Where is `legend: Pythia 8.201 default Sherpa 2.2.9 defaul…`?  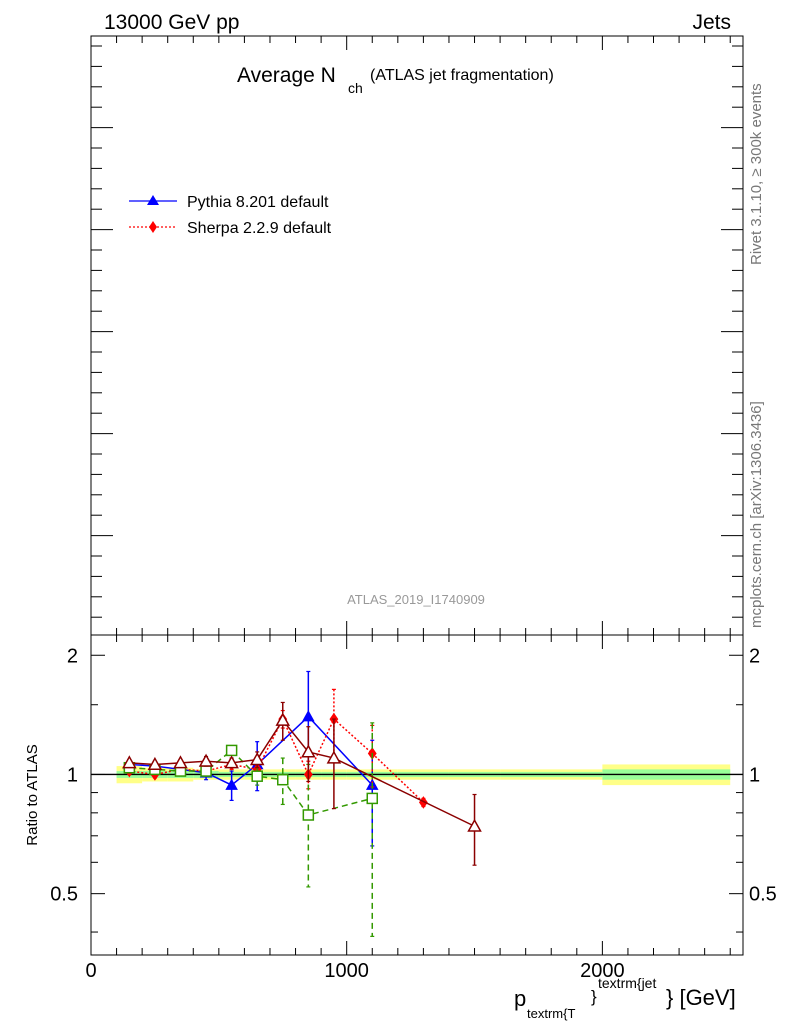 legend: Pythia 8.201 default Sherpa 2.2.9 defaul… is located at coordinates (230, 215).